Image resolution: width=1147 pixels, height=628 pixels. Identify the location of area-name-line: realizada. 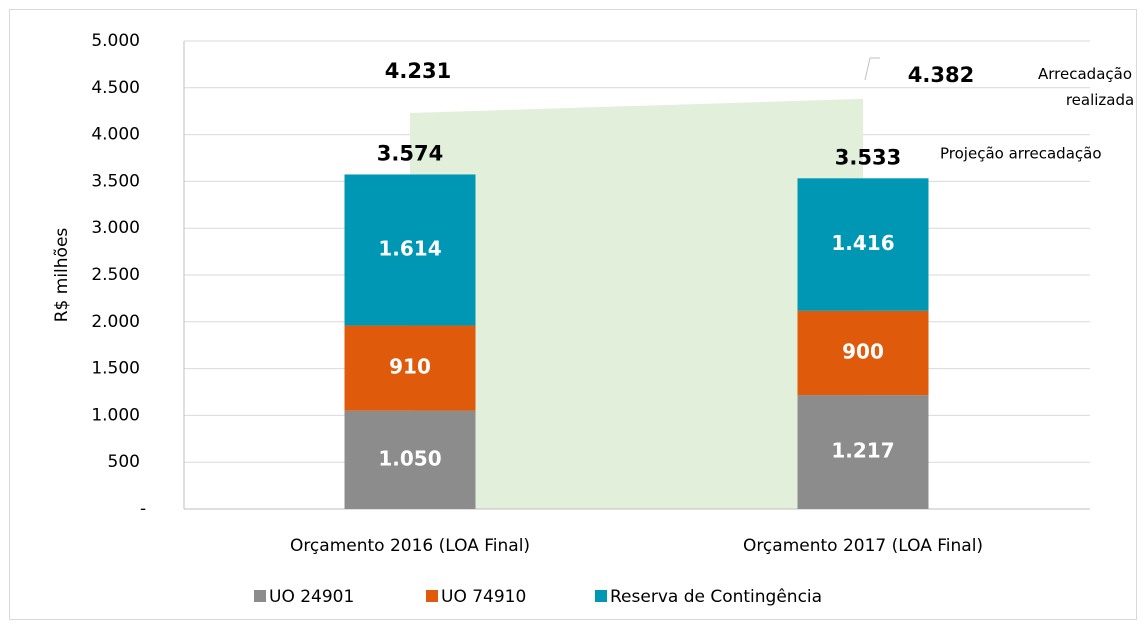
(1100, 100).